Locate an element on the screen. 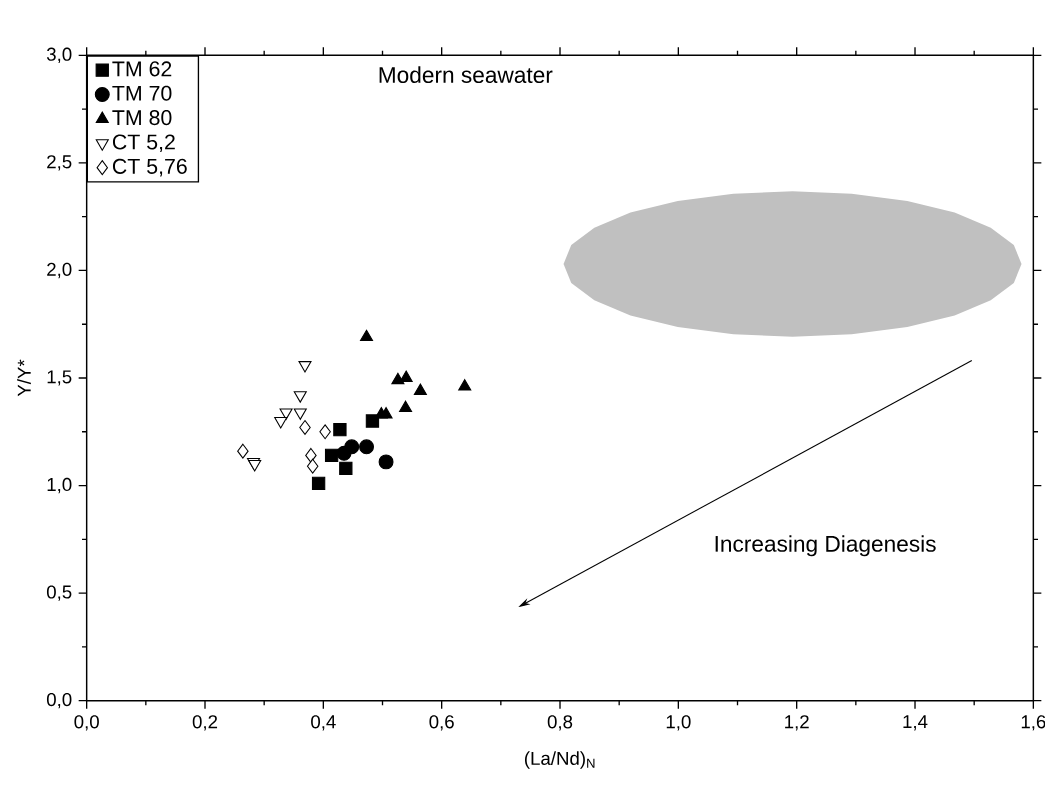 This screenshot has width=1045, height=810. legend-label: CT 5,76 is located at coordinates (149, 167).